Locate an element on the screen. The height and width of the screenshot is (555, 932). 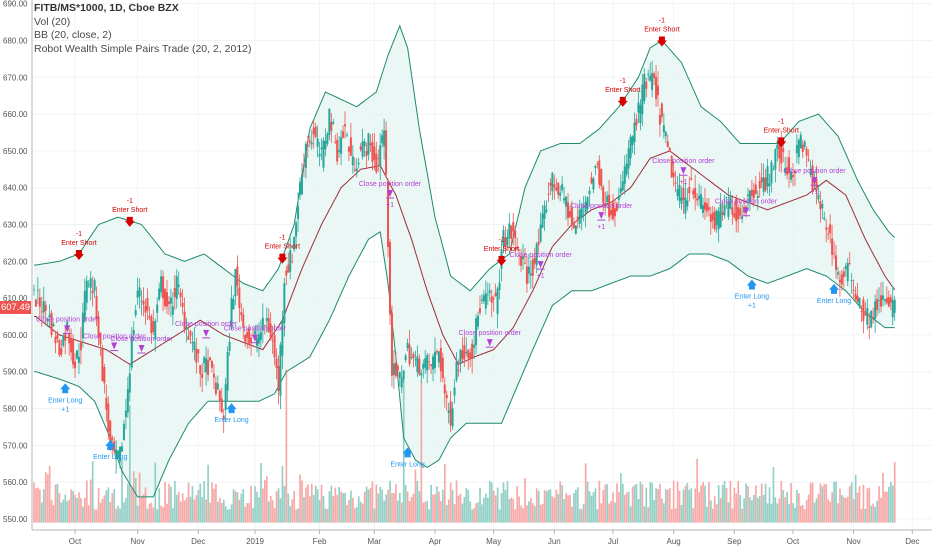
legend-bollinger: BB (20, close, 2) is located at coordinates (73, 35).